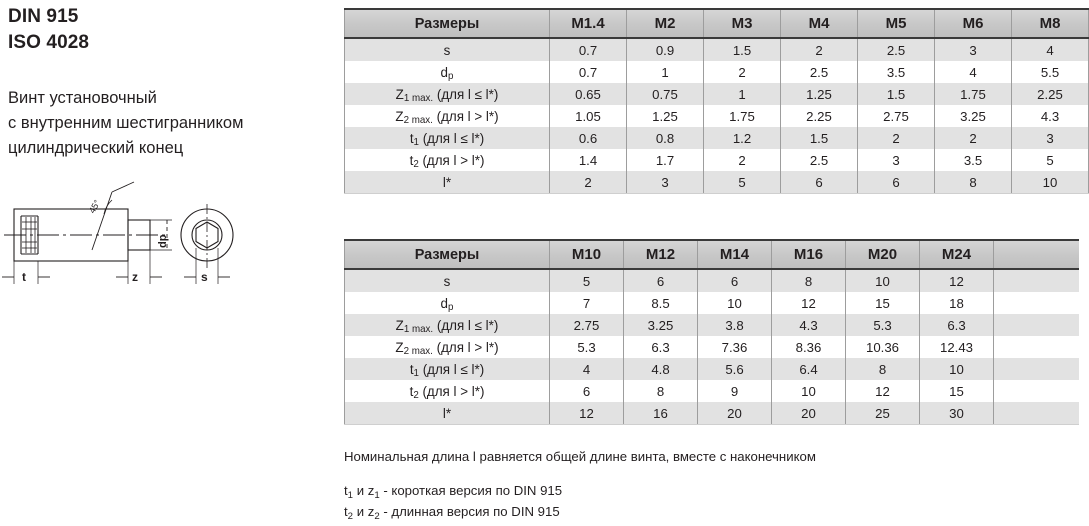  What do you see at coordinates (43, 16) in the screenshot?
I see `din-standard-number: DIN 915` at bounding box center [43, 16].